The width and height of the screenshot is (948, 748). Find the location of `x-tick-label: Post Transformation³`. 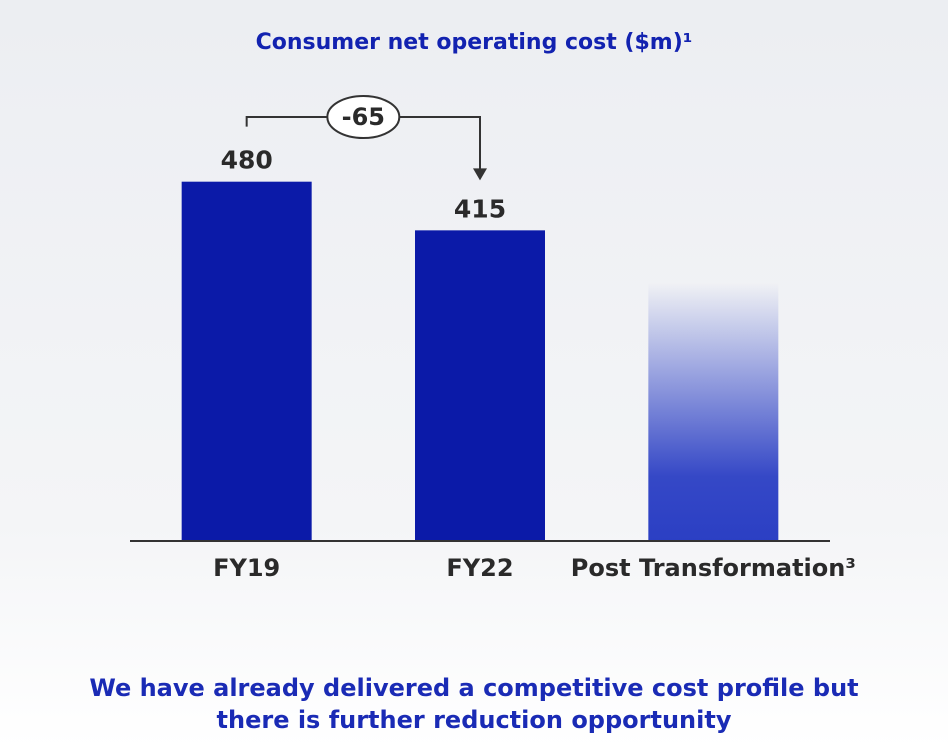

x-tick-label: Post Transformation³ is located at coordinates (713, 568).